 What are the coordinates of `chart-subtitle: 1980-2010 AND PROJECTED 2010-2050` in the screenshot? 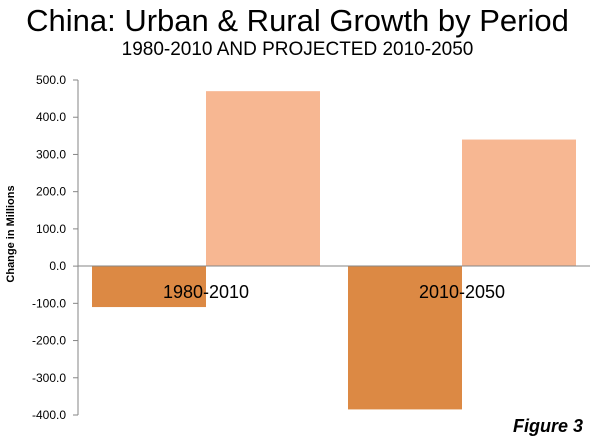 It's located at (297, 49).